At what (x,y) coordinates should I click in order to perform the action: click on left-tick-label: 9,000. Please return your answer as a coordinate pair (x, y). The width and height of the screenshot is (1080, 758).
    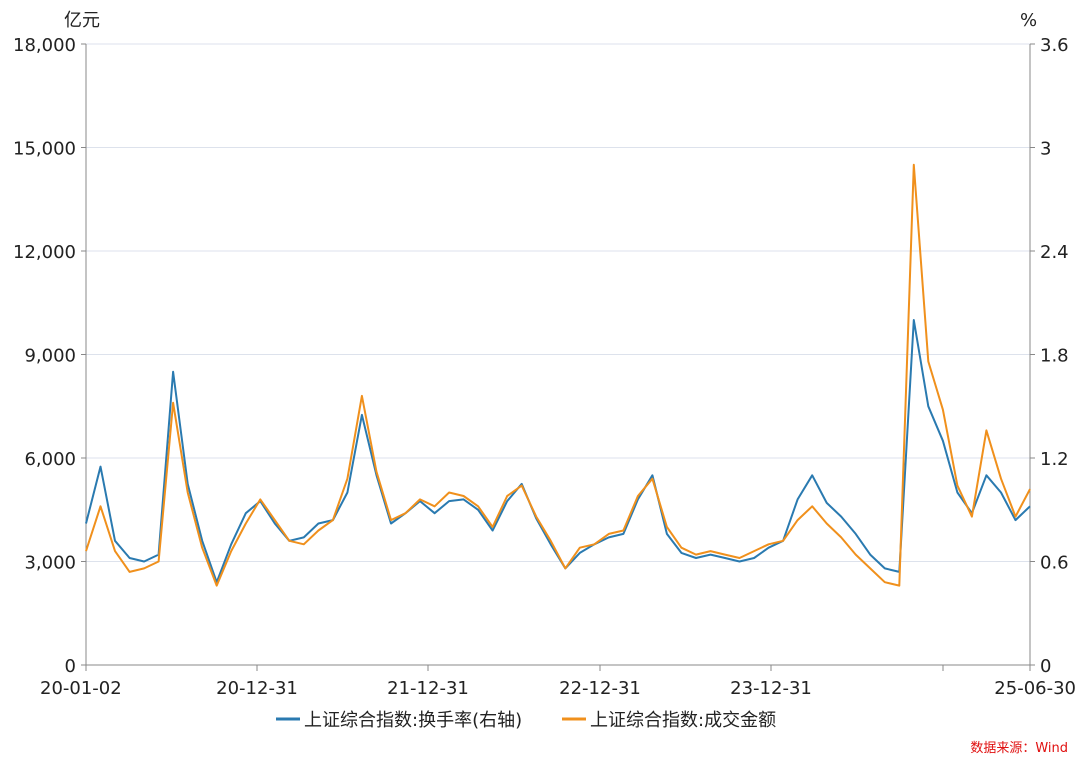
    Looking at the image, I should click on (50, 356).